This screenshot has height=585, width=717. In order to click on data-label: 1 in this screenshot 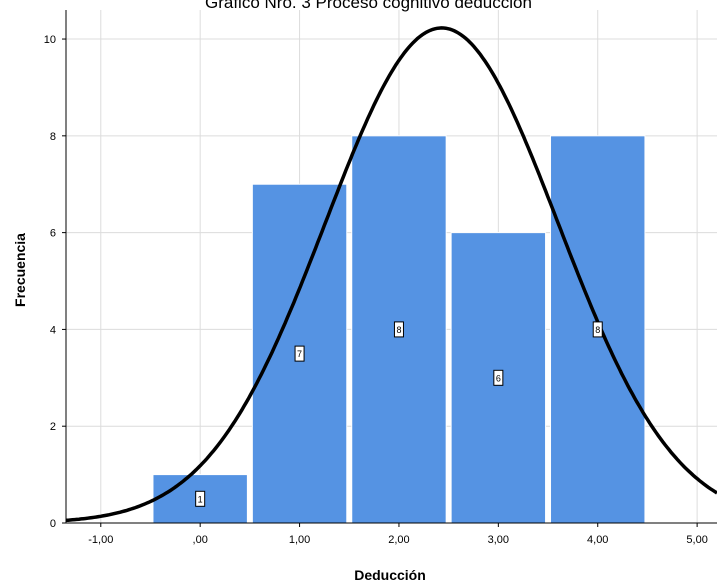, I will do `click(200, 499)`.